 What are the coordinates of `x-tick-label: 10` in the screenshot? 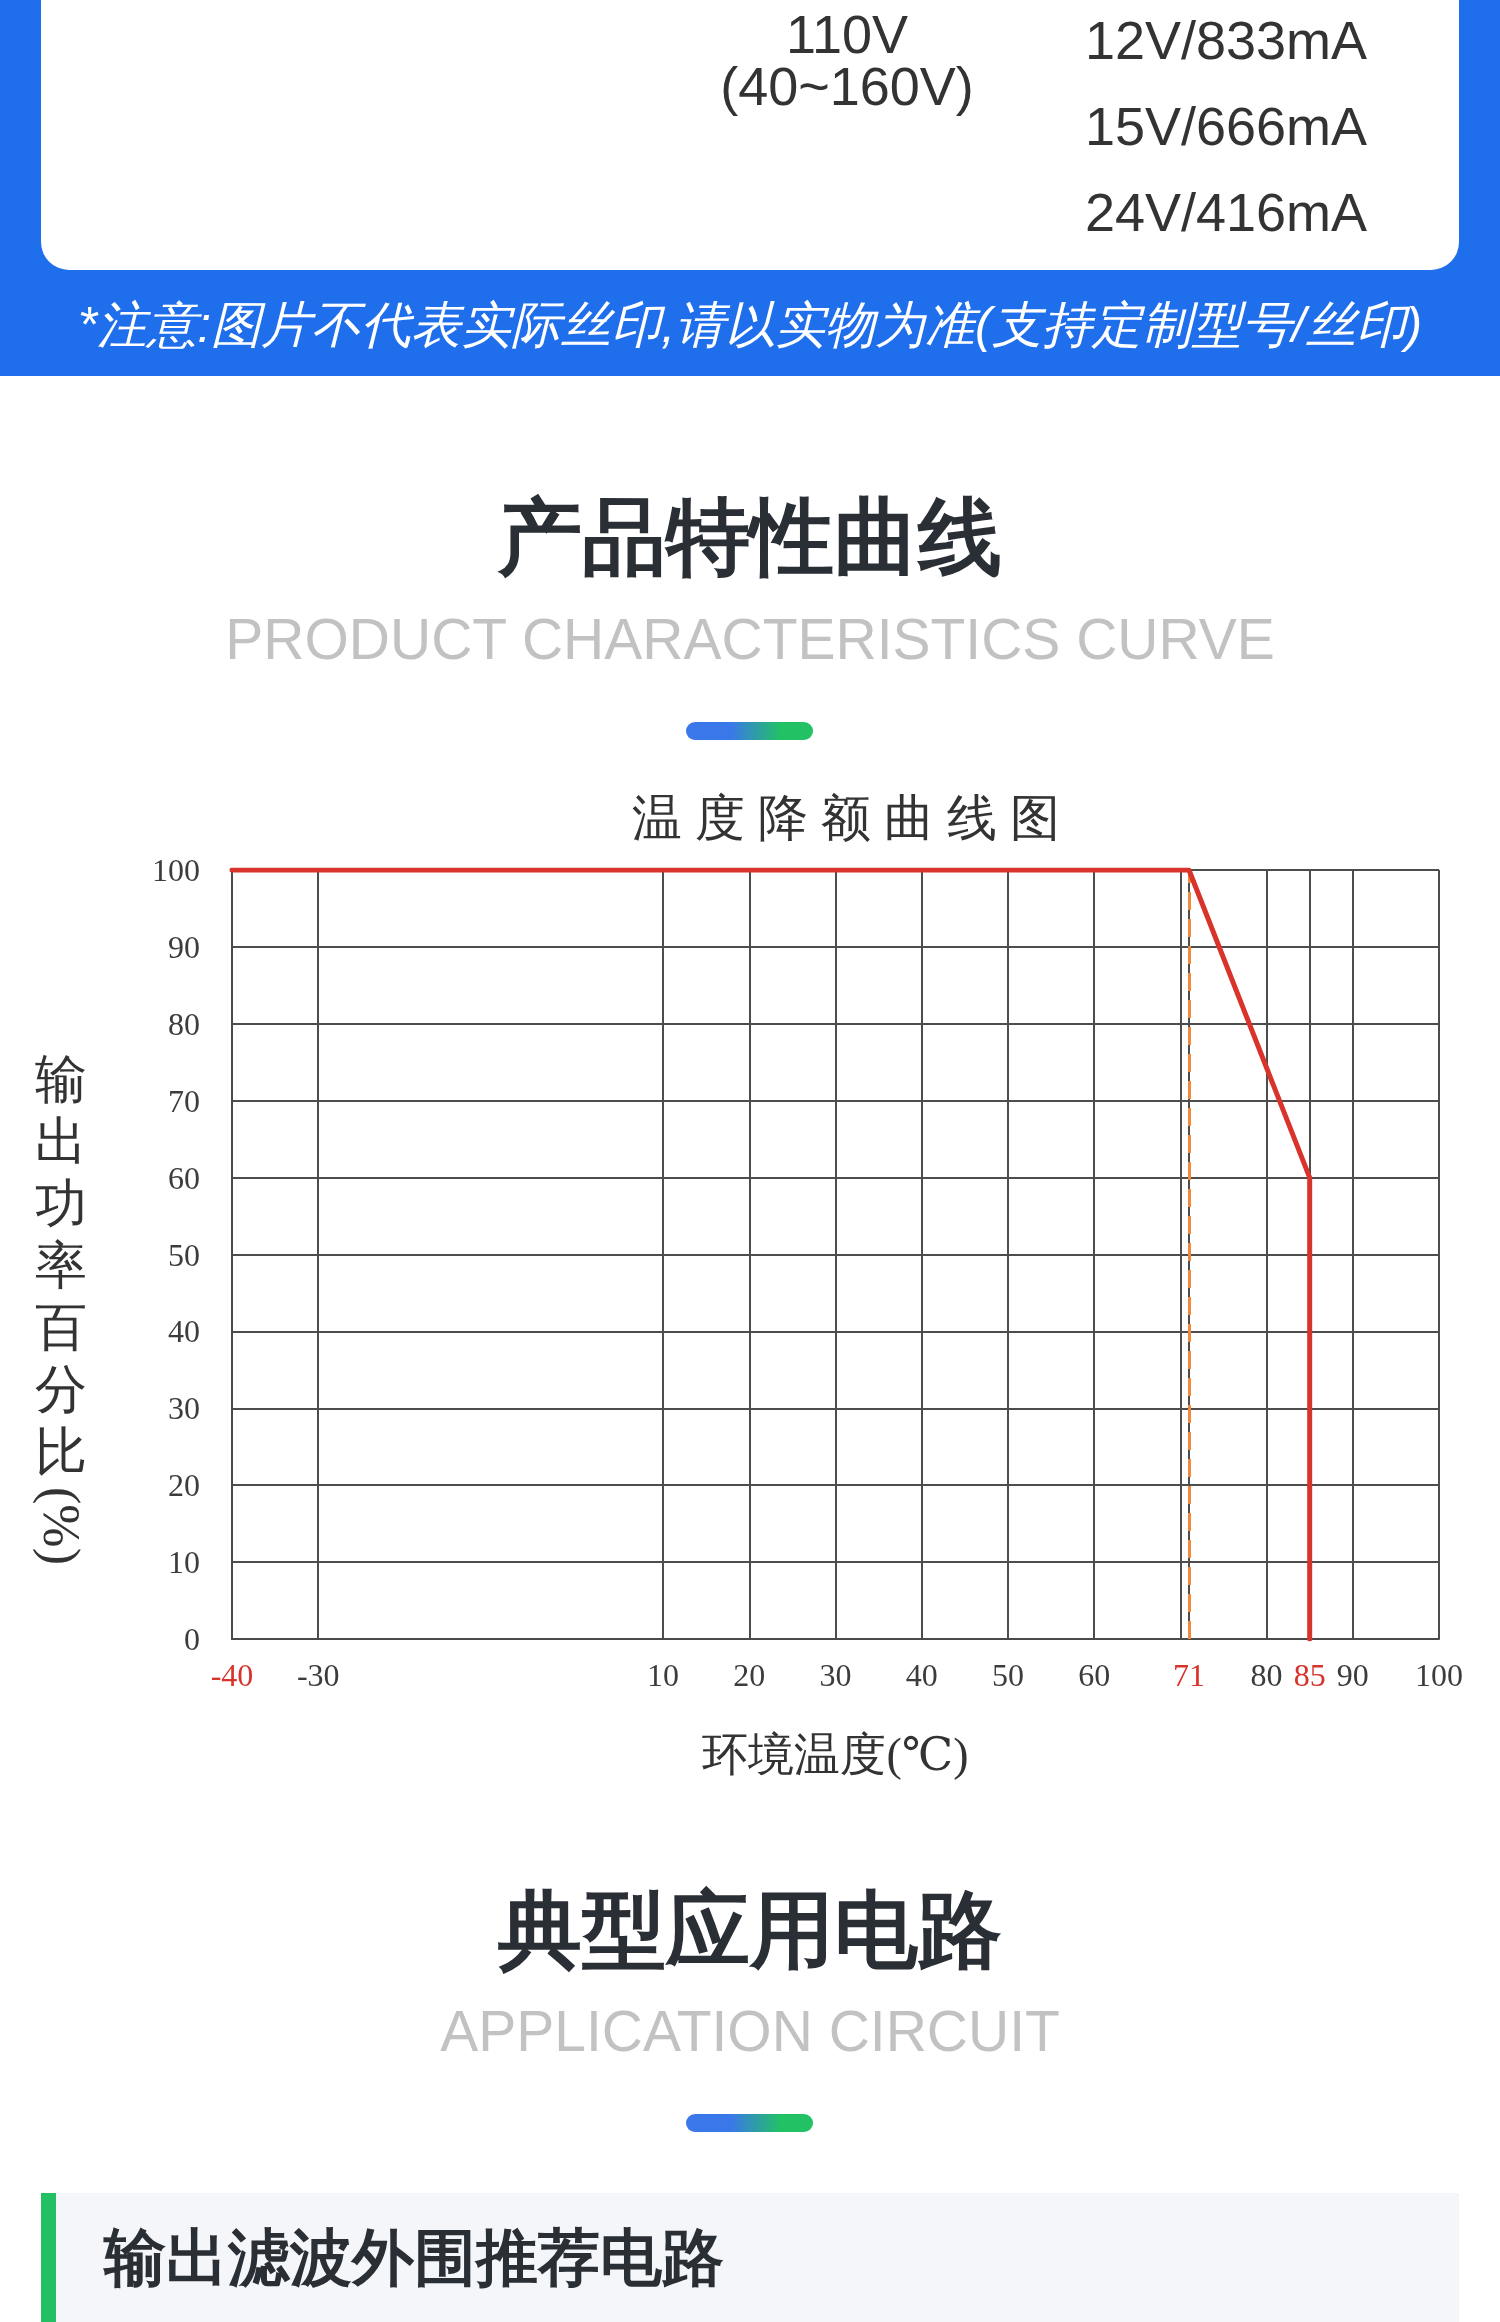 It's located at (663, 1675).